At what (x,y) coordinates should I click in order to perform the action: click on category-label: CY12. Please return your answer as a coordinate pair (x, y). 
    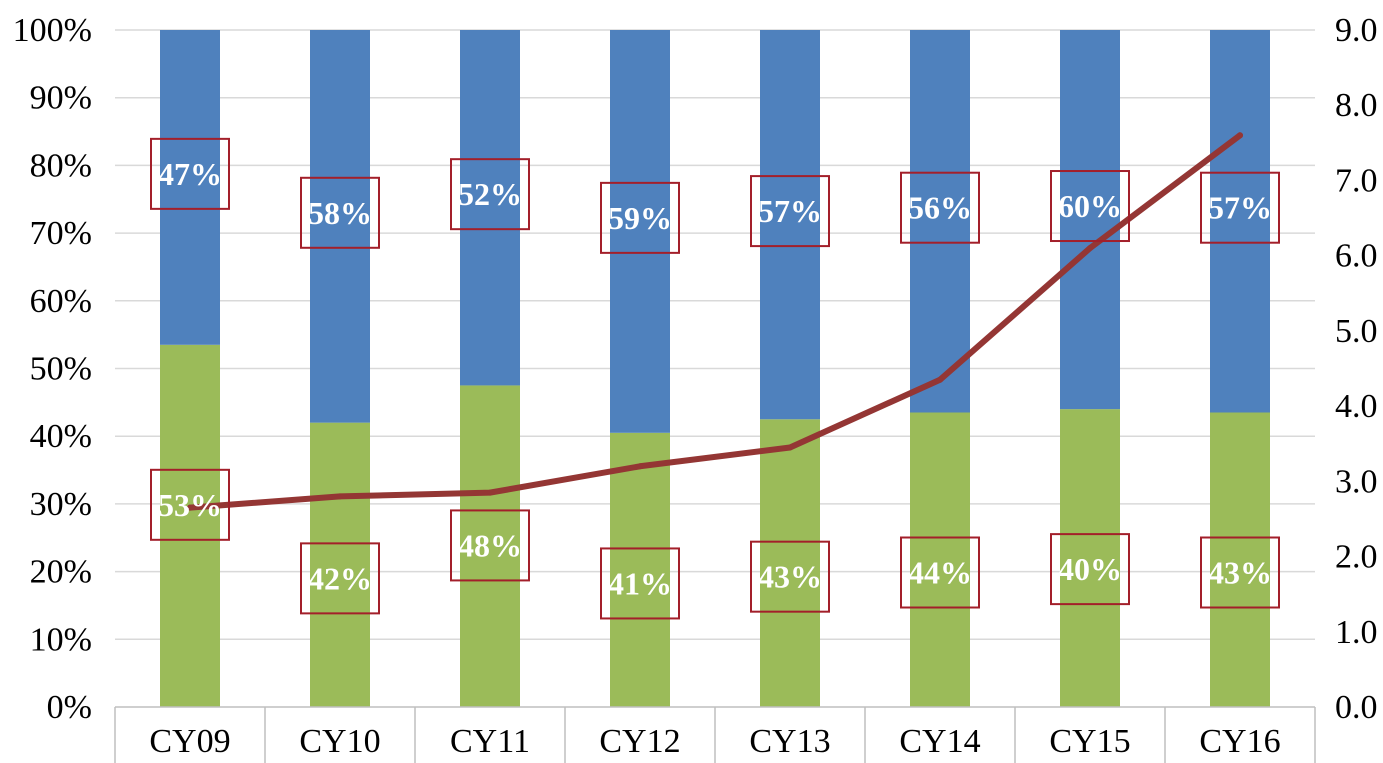
    Looking at the image, I should click on (639, 741).